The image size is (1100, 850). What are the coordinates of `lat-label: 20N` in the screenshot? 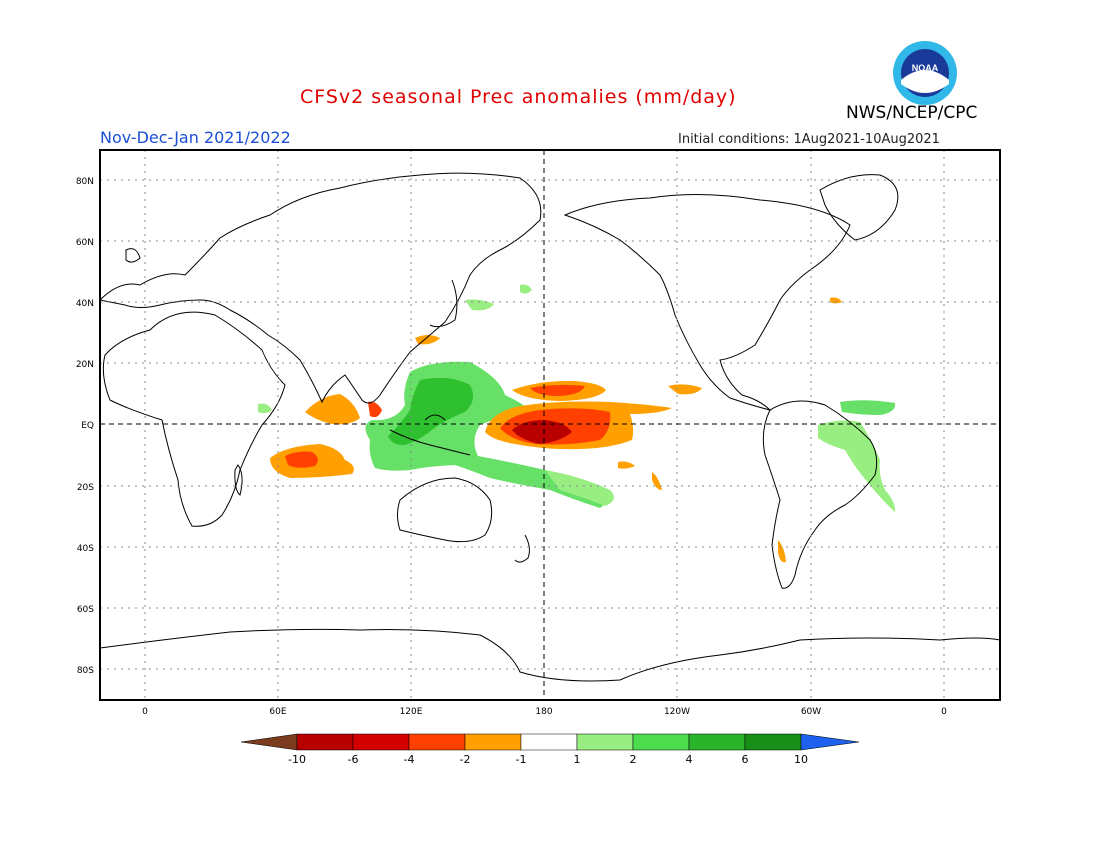 It's located at (85, 365).